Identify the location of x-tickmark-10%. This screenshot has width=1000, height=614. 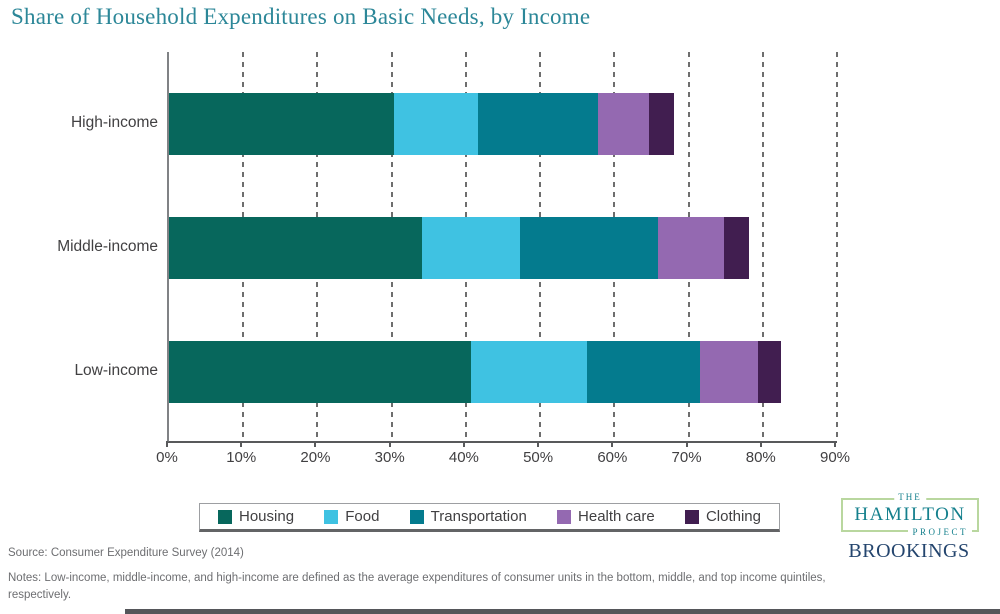
(241, 444).